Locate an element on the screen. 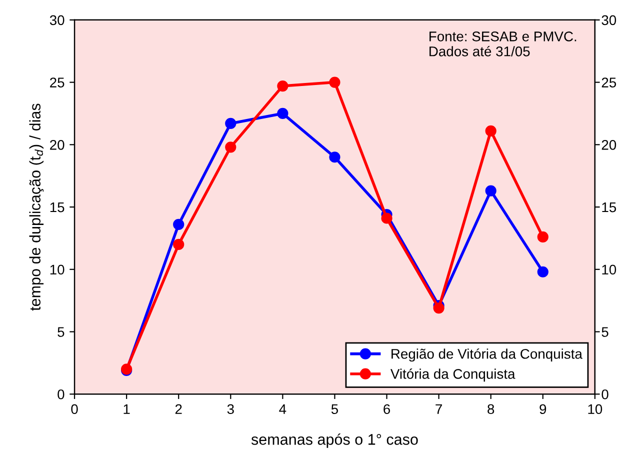 The image size is (621, 453). y-tick-label: 20 is located at coordinates (57, 145).